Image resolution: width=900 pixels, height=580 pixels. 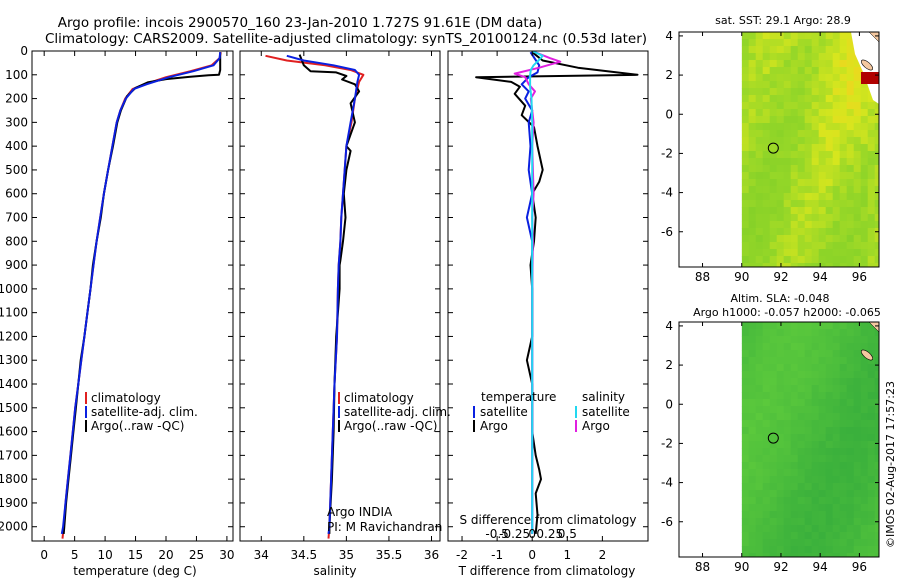 I want to click on depth-tick-label: 700, so click(x=16, y=218).